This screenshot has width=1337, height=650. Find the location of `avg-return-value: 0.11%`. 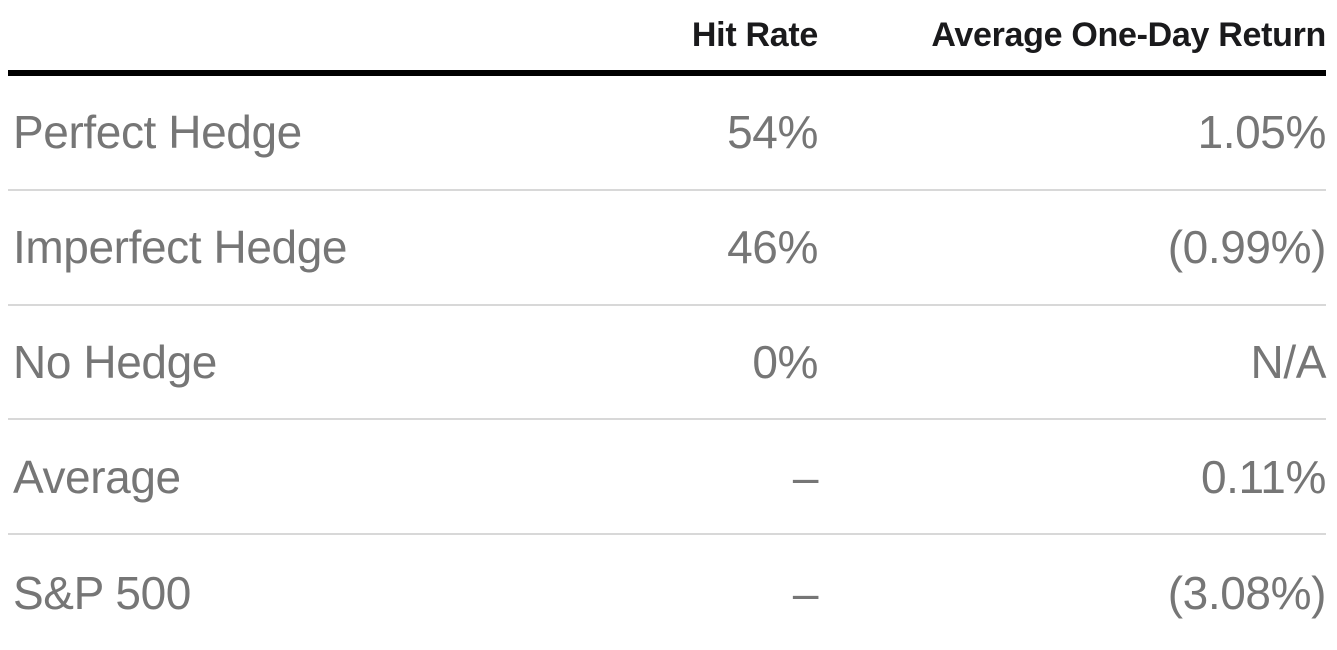

avg-return-value: 0.11% is located at coordinates (1263, 476).